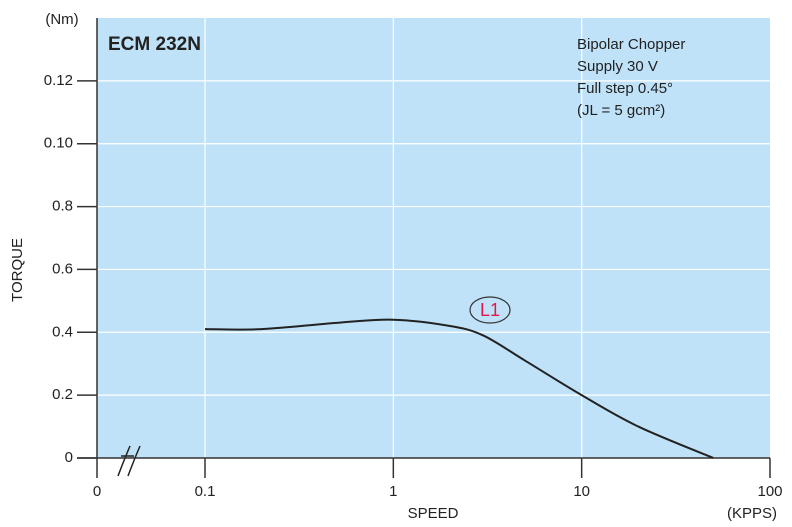  I want to click on series-label: L1, so click(490, 310).